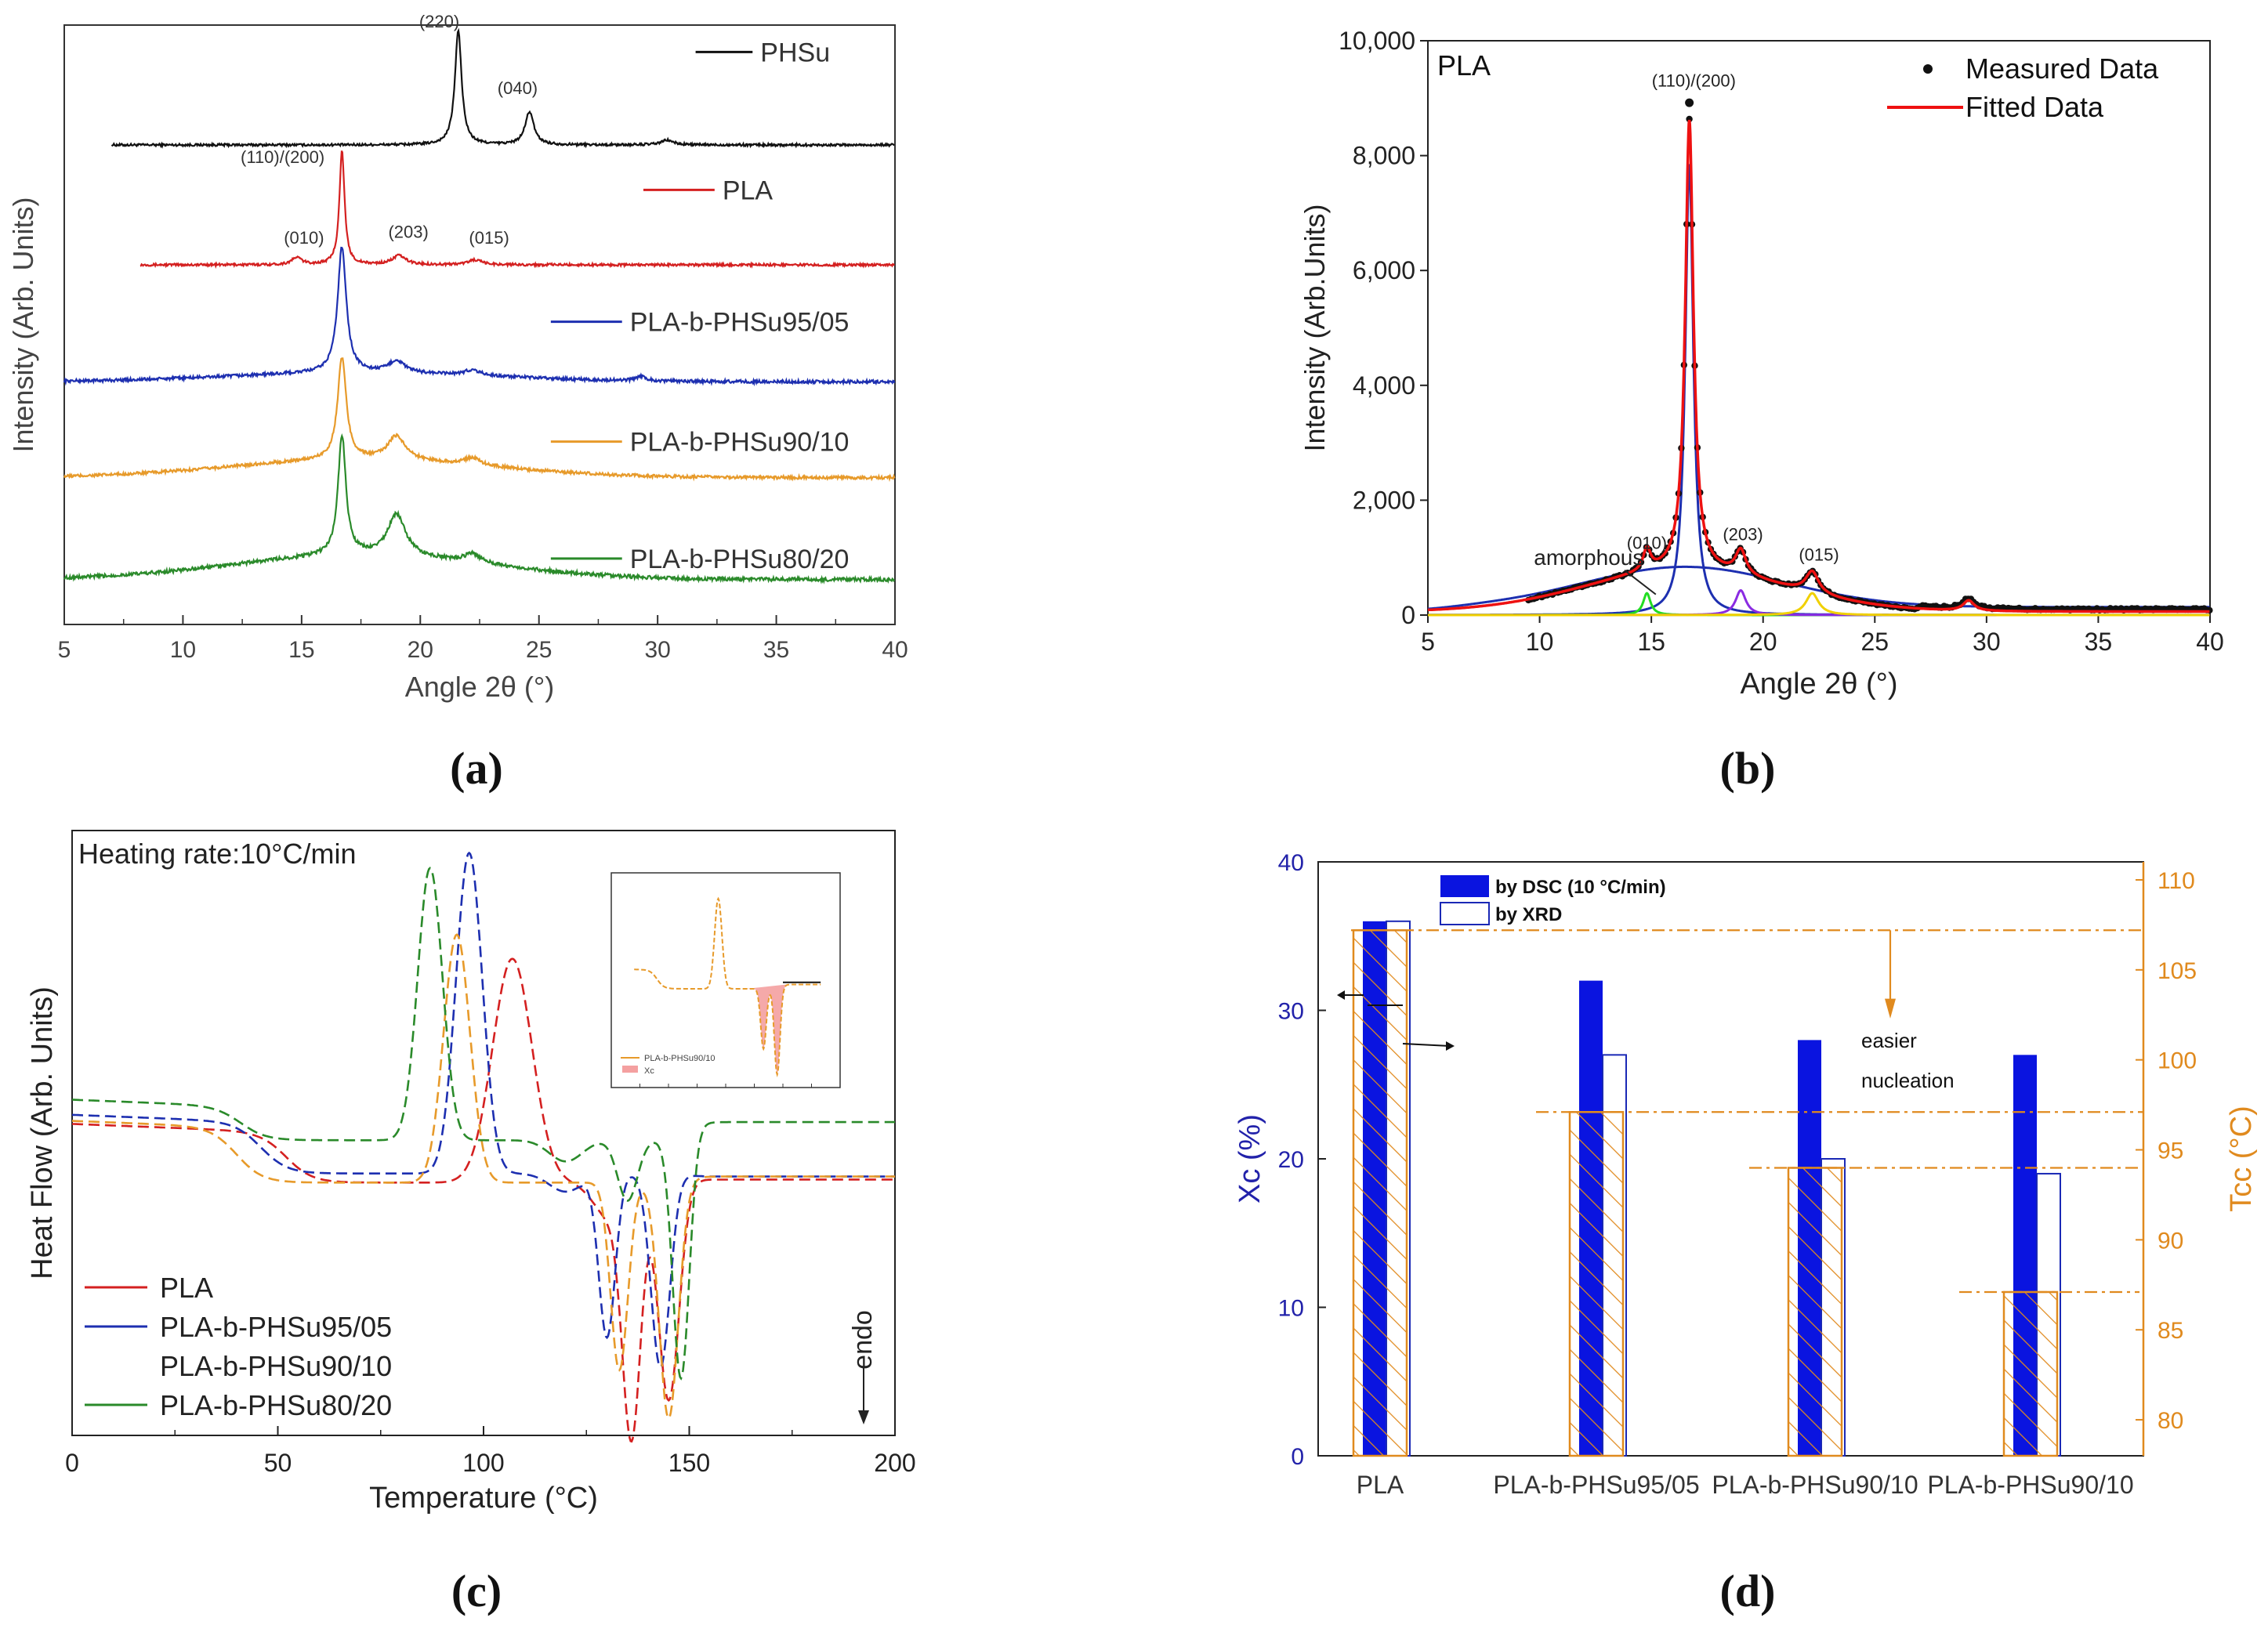 Image resolution: width=2268 pixels, height=1636 pixels. Describe the element at coordinates (2062, 68) in the screenshot. I see `panel-b-legend-measured: Measured Data` at that location.